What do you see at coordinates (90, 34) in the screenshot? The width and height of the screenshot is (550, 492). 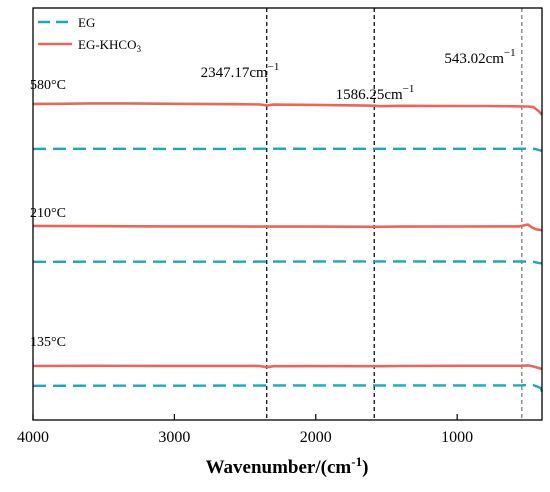 I see `legend: EG EG-KHCO3` at bounding box center [90, 34].